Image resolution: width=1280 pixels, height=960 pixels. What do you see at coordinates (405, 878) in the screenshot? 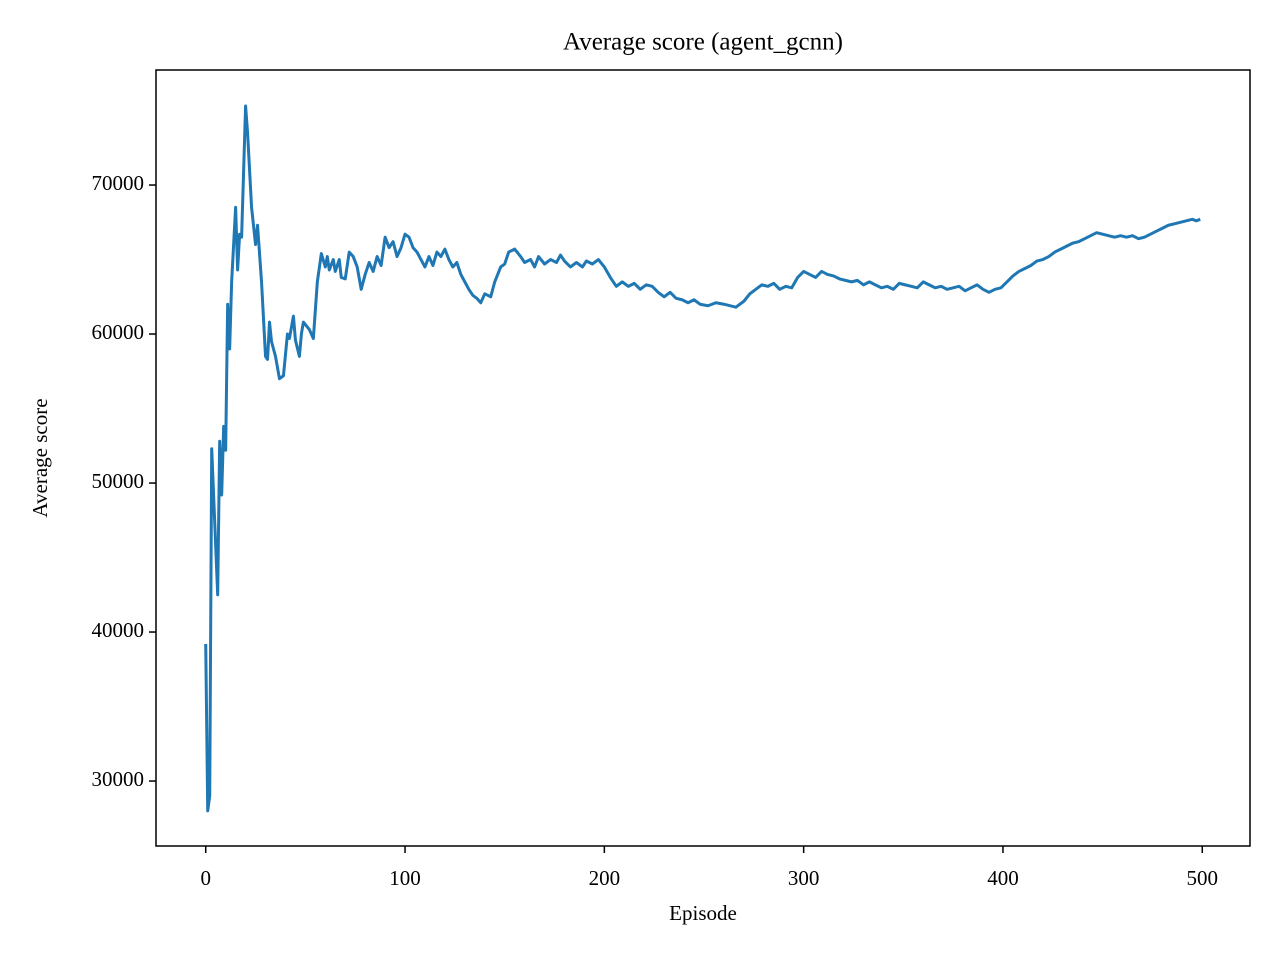
I see `x-tick-label: 100` at bounding box center [405, 878].